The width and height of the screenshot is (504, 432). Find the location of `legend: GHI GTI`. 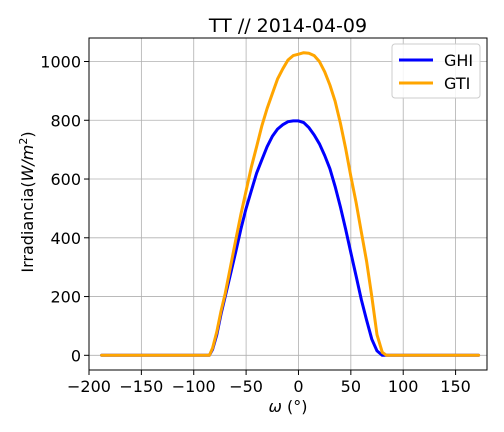

legend: GHI GTI is located at coordinates (436, 71).